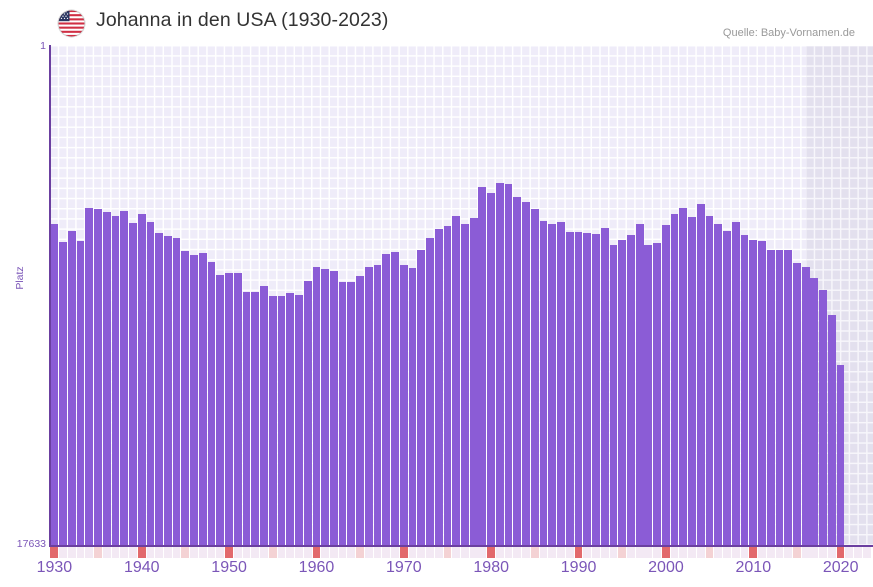  I want to click on y-axis-label-bottom: 17633, so click(31, 544).